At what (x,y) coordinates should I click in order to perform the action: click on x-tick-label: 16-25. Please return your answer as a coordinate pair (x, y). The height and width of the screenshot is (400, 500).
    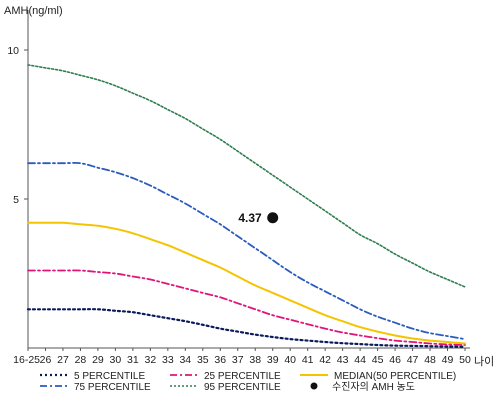
    Looking at the image, I should click on (26, 360).